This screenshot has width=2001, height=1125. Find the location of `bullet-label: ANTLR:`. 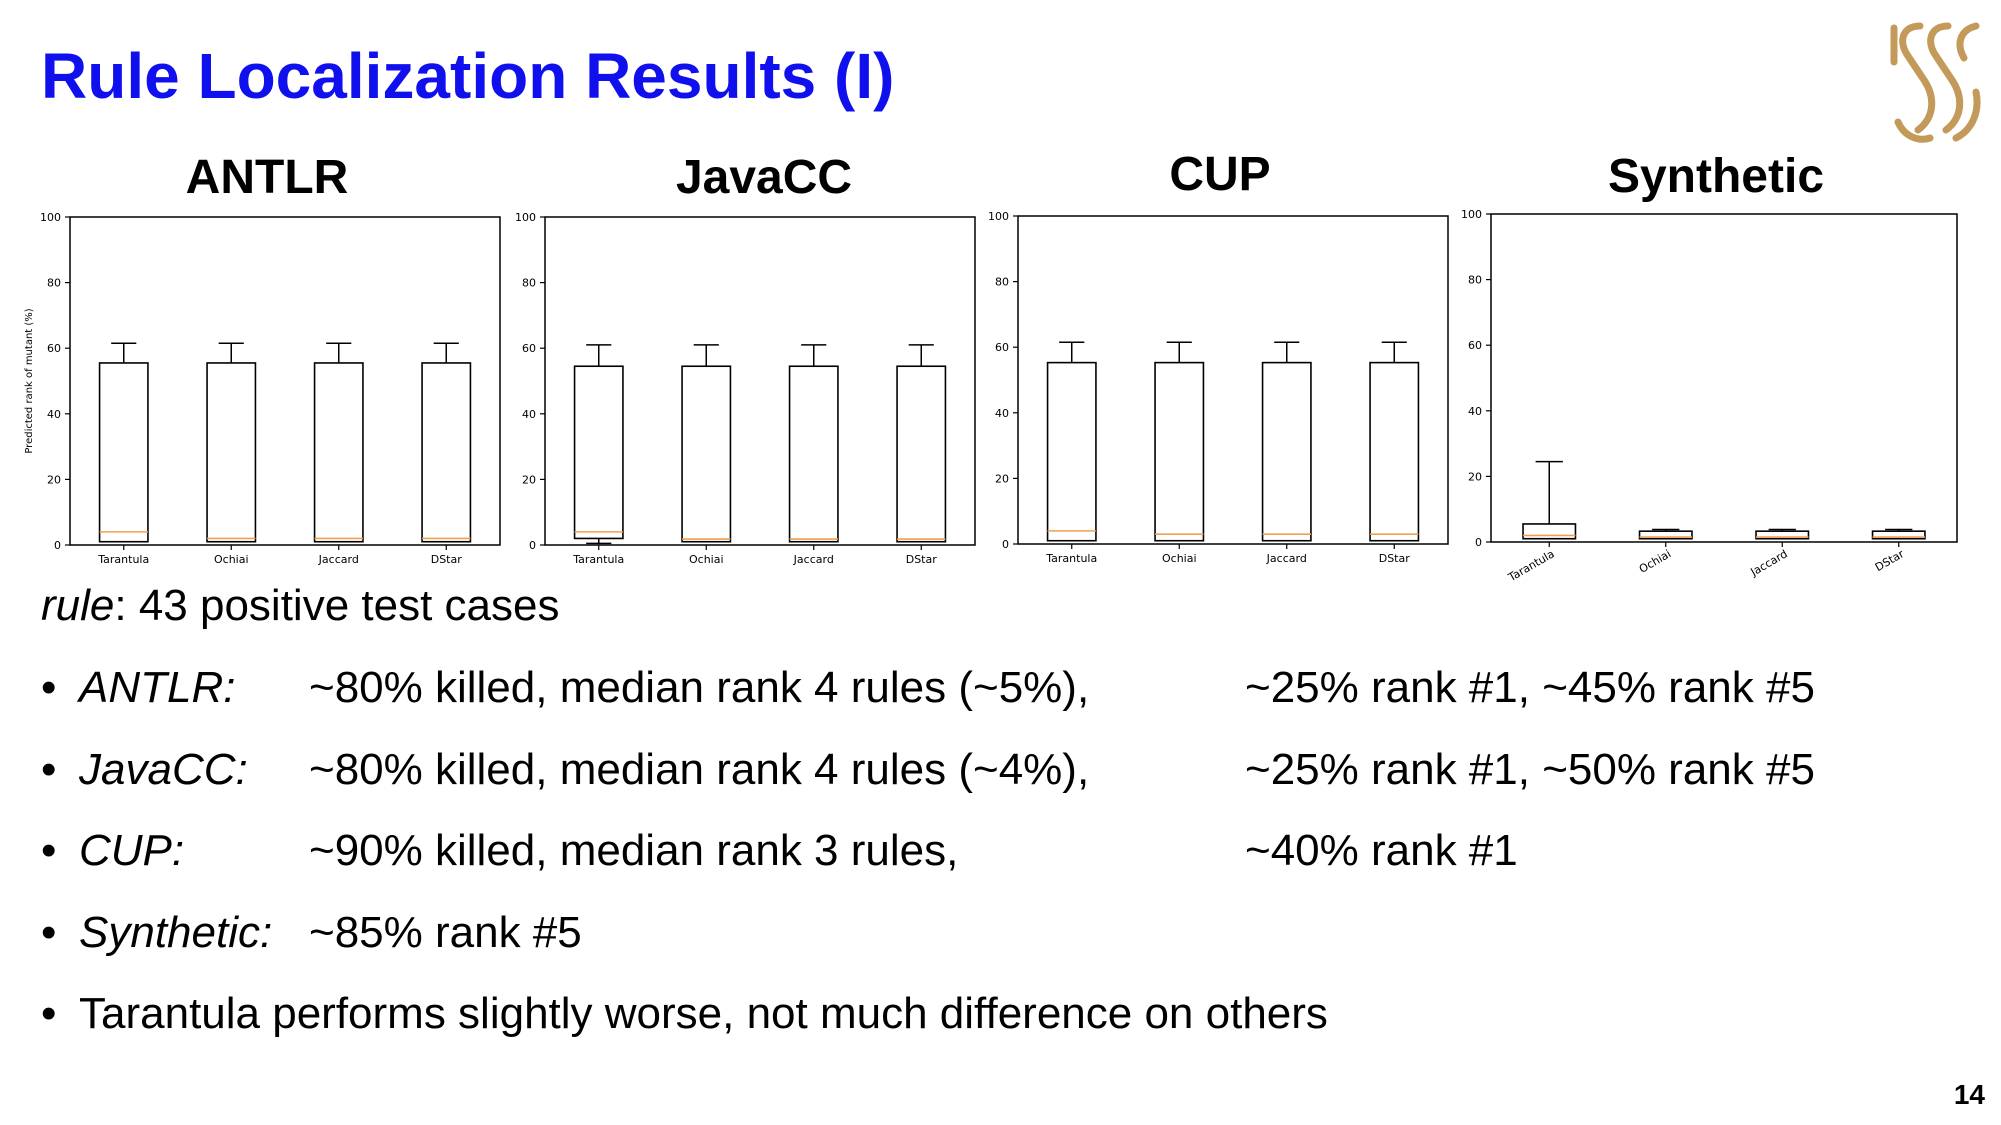

bullet-label: ANTLR: is located at coordinates (157, 687).